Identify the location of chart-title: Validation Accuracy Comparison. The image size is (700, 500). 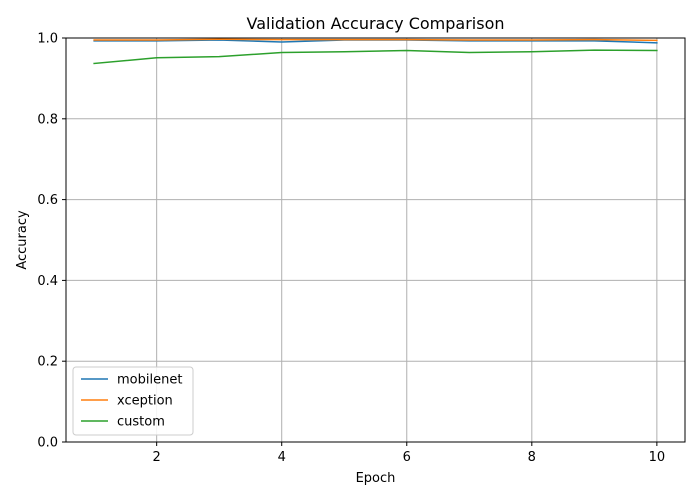
(375, 23).